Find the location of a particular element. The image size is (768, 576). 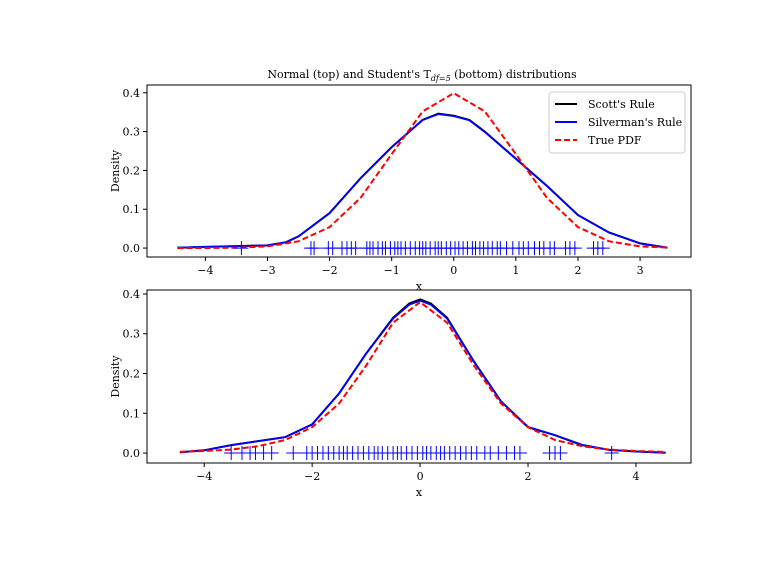

x-tick-label: 1 is located at coordinates (515, 270).